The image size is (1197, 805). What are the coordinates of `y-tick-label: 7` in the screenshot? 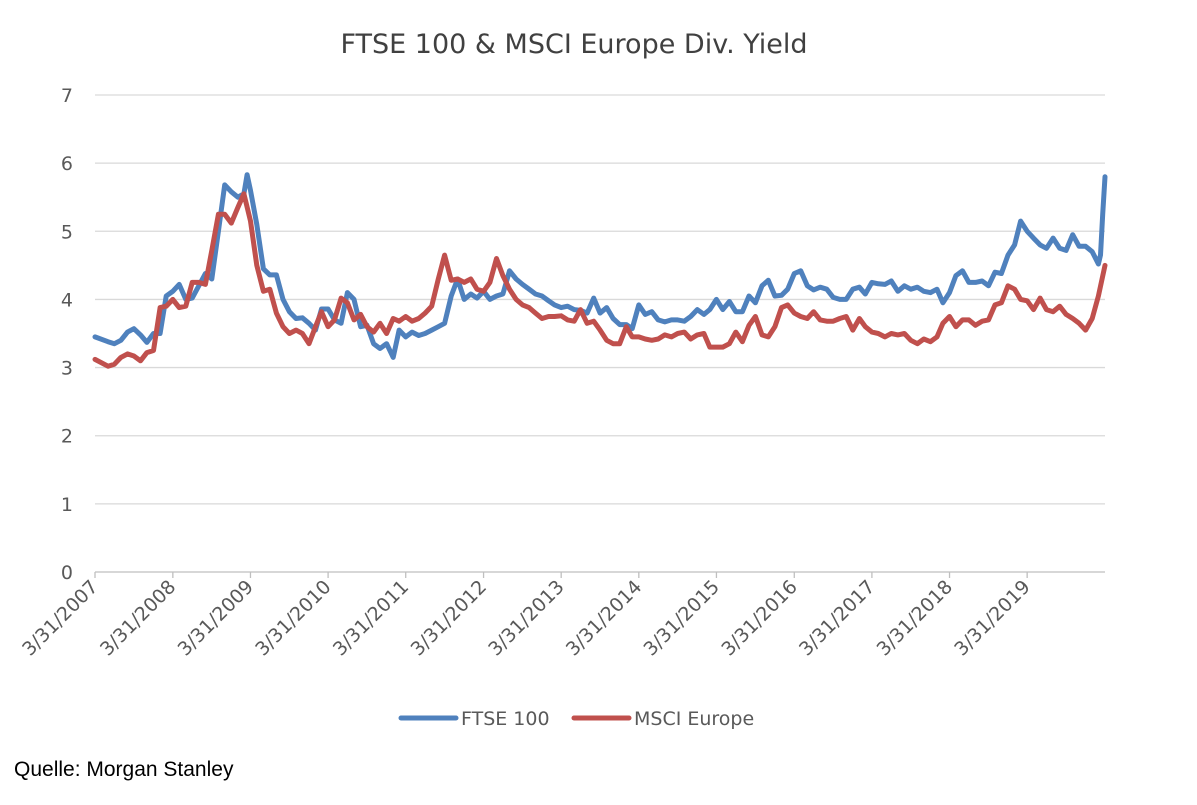 It's located at (67, 96).